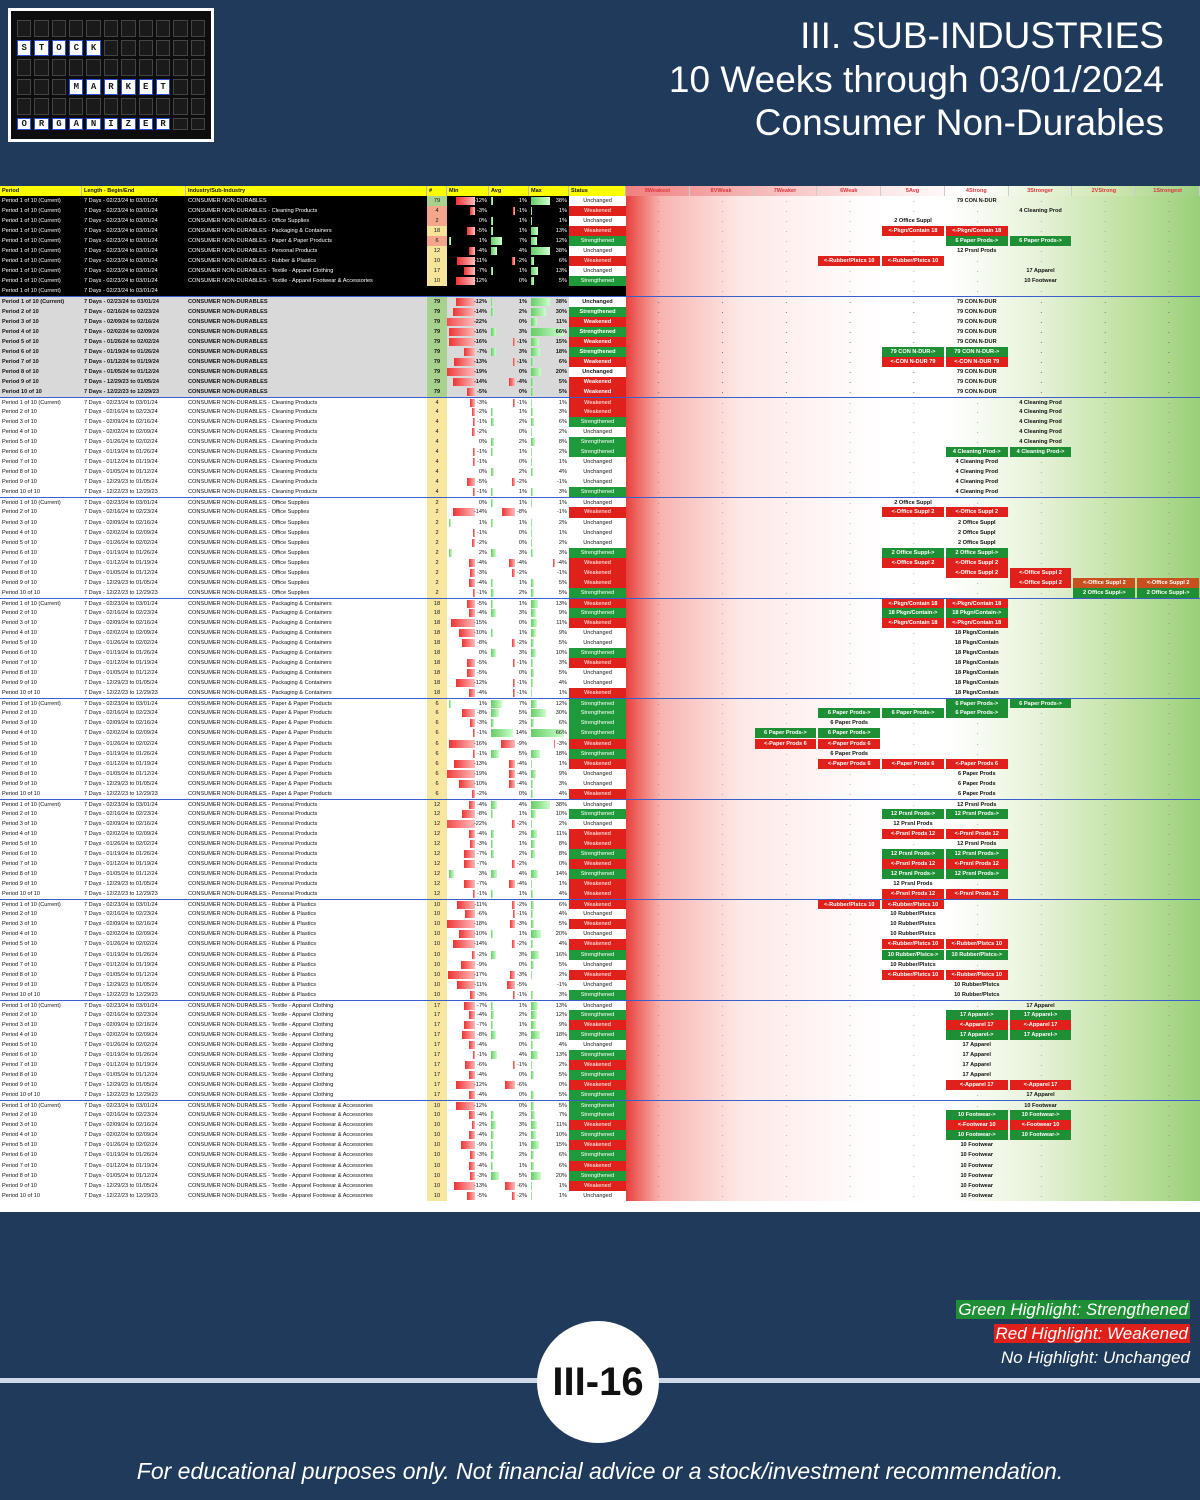 The height and width of the screenshot is (1500, 1200). Describe the element at coordinates (437, 1085) in the screenshot. I see `count-cell: 17` at that location.